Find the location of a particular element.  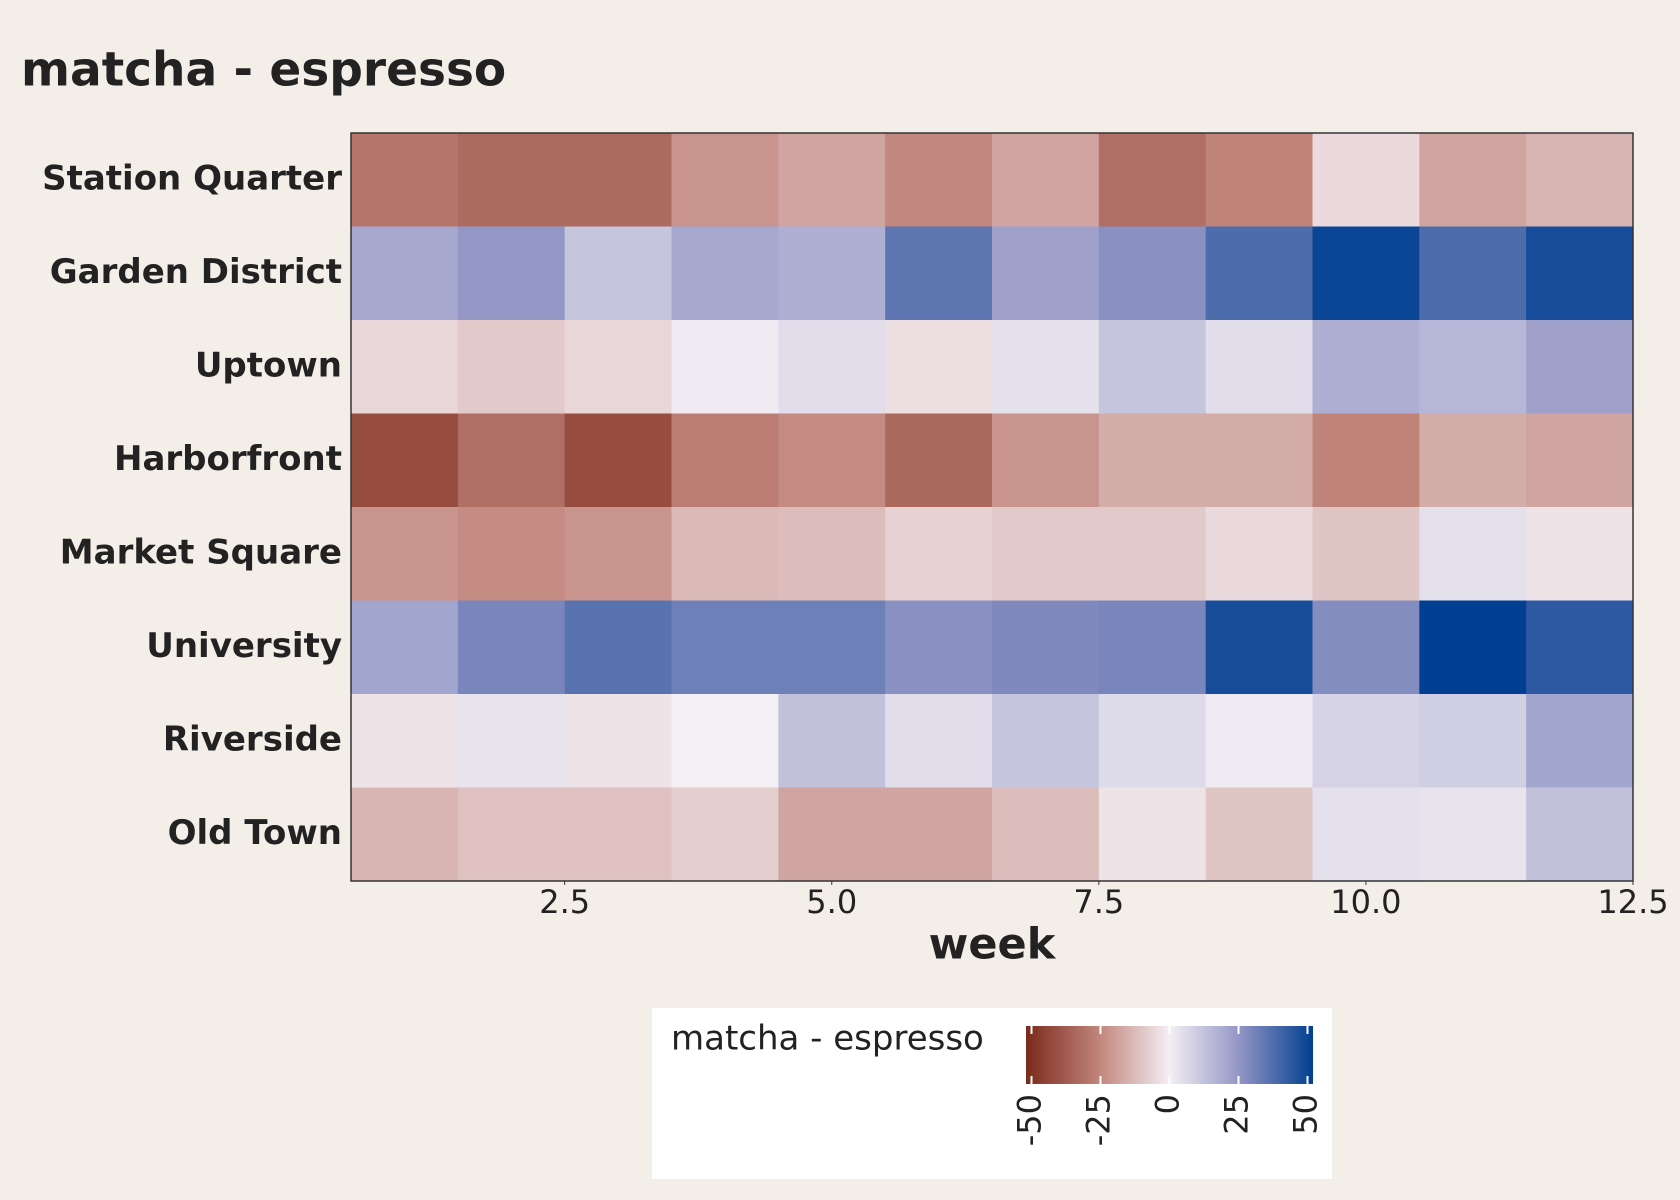

y-tick-label: Garden District is located at coordinates (196, 272).